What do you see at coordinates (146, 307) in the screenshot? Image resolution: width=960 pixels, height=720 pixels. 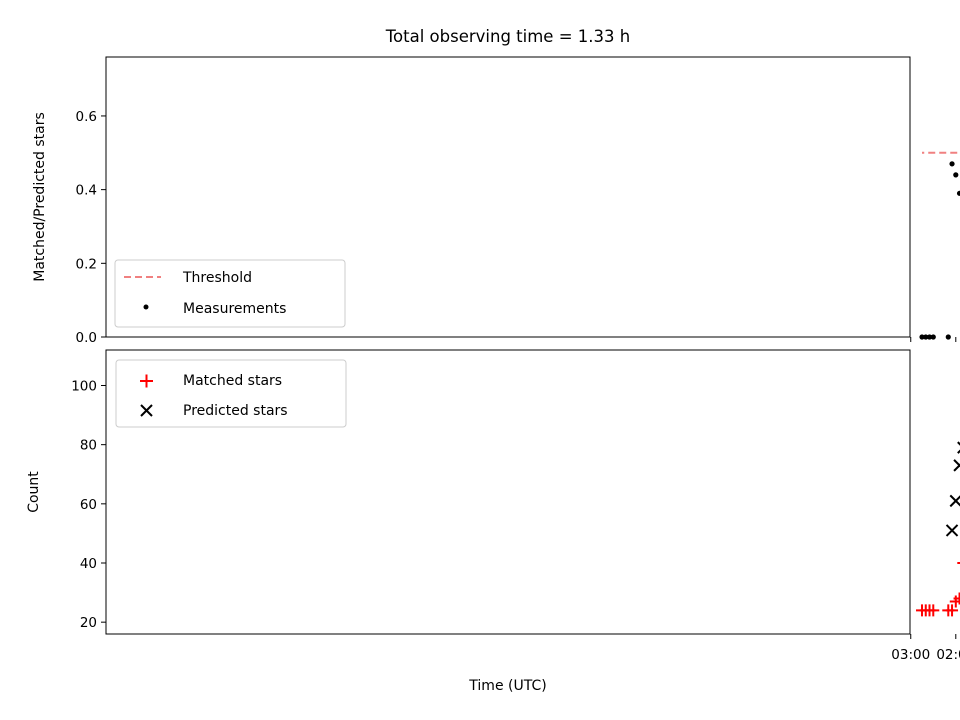 I see `measurements-legend-swatch` at bounding box center [146, 307].